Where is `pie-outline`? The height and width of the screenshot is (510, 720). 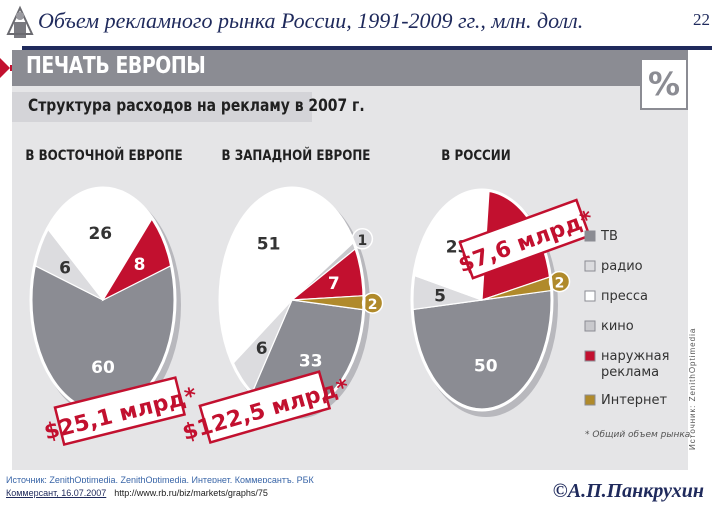 pie-outline is located at coordinates (482, 300).